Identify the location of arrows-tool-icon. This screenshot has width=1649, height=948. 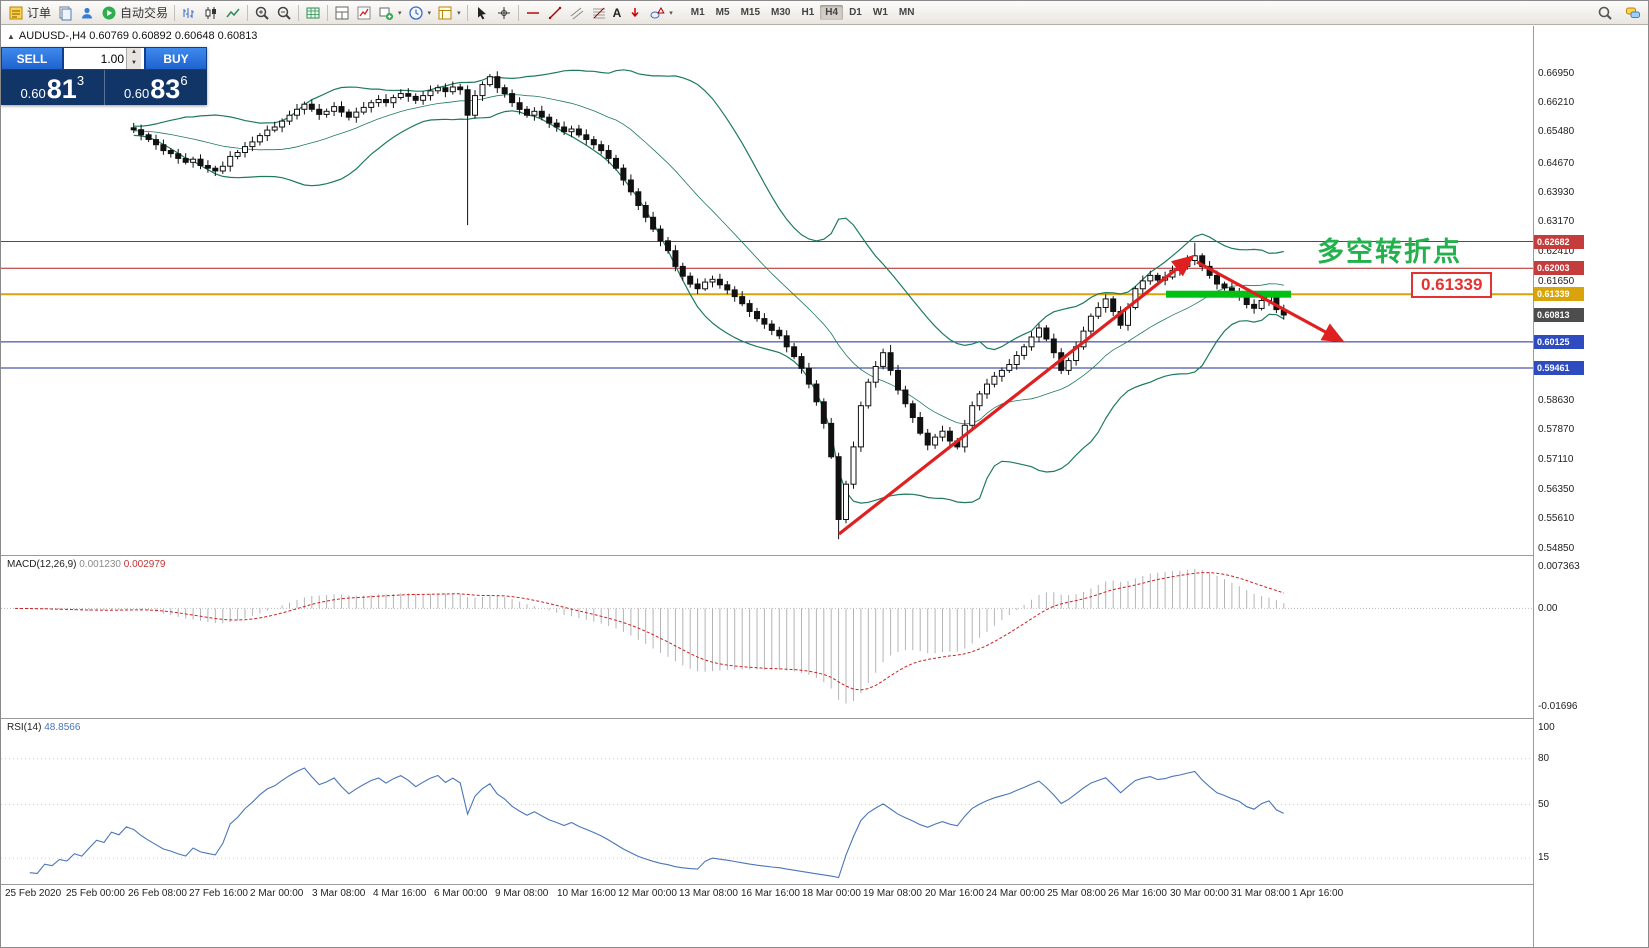
(635, 13).